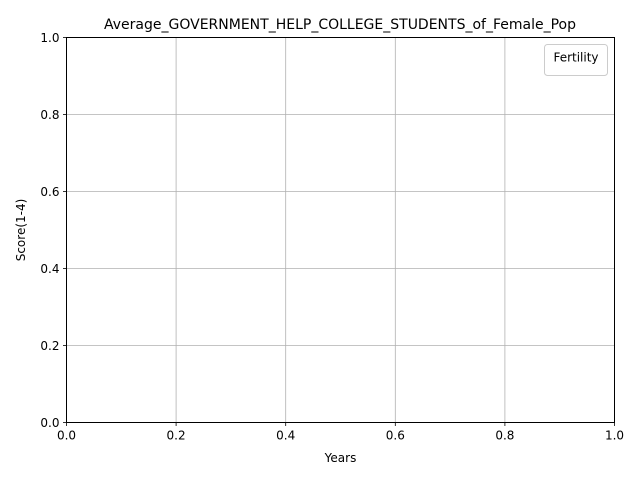  I want to click on y-tick-label: 0.6, so click(49, 192).